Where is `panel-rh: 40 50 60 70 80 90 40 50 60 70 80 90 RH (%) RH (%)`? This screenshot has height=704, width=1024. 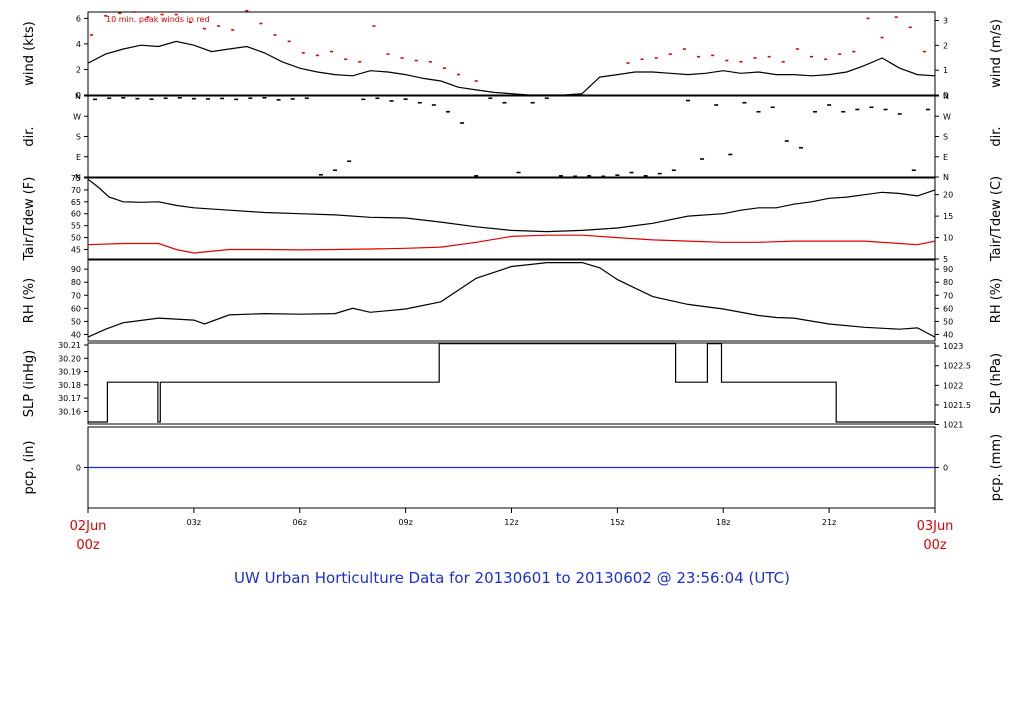
panel-rh: 40 50 60 70 80 90 40 50 60 70 80 90 RH (%) RH (%) is located at coordinates (513, 300).